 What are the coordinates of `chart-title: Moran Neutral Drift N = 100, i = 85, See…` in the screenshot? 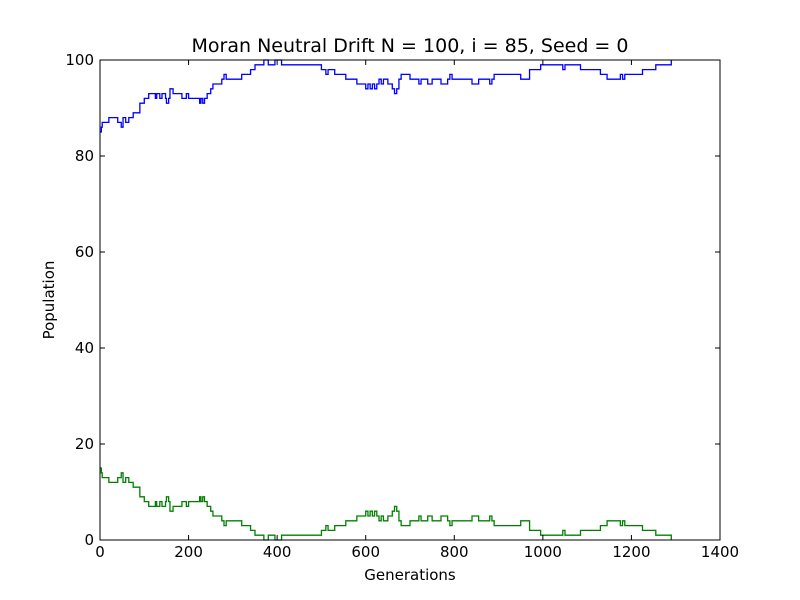 It's located at (410, 46).